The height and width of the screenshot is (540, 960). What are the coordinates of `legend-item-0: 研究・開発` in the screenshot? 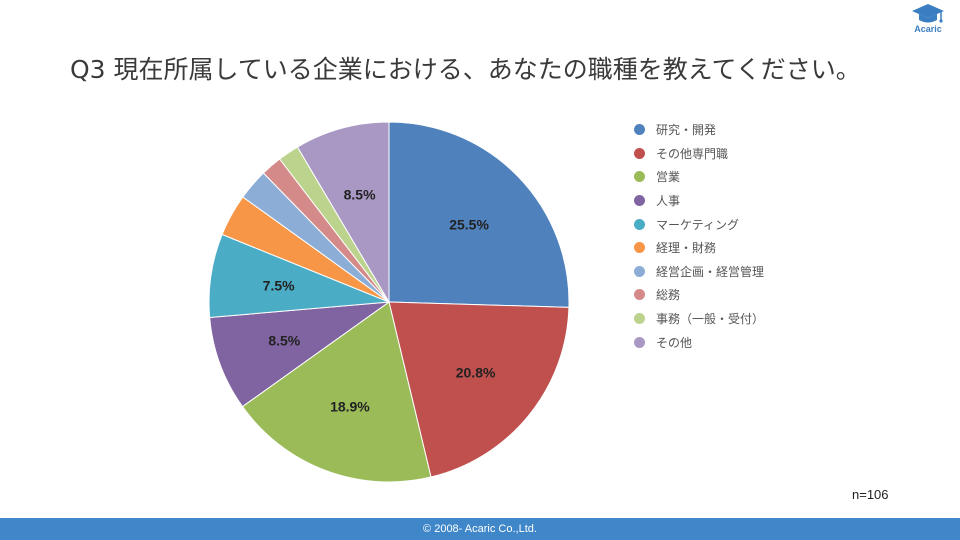 It's located at (699, 130).